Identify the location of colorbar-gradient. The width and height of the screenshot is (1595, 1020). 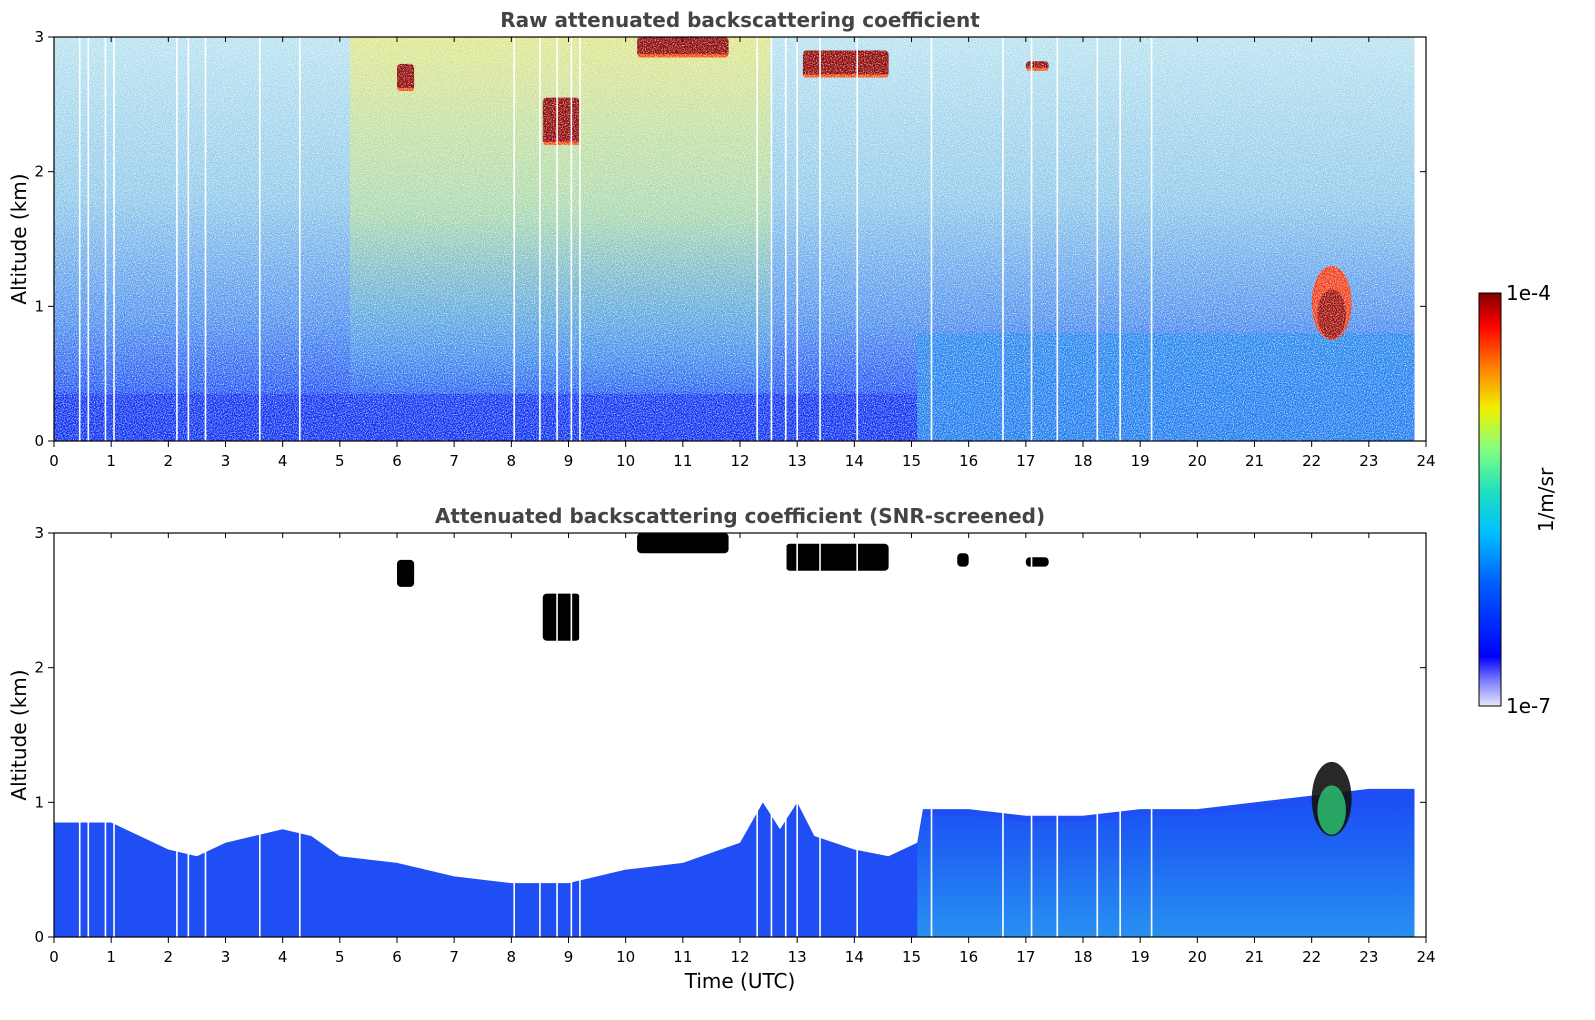
(1490, 499).